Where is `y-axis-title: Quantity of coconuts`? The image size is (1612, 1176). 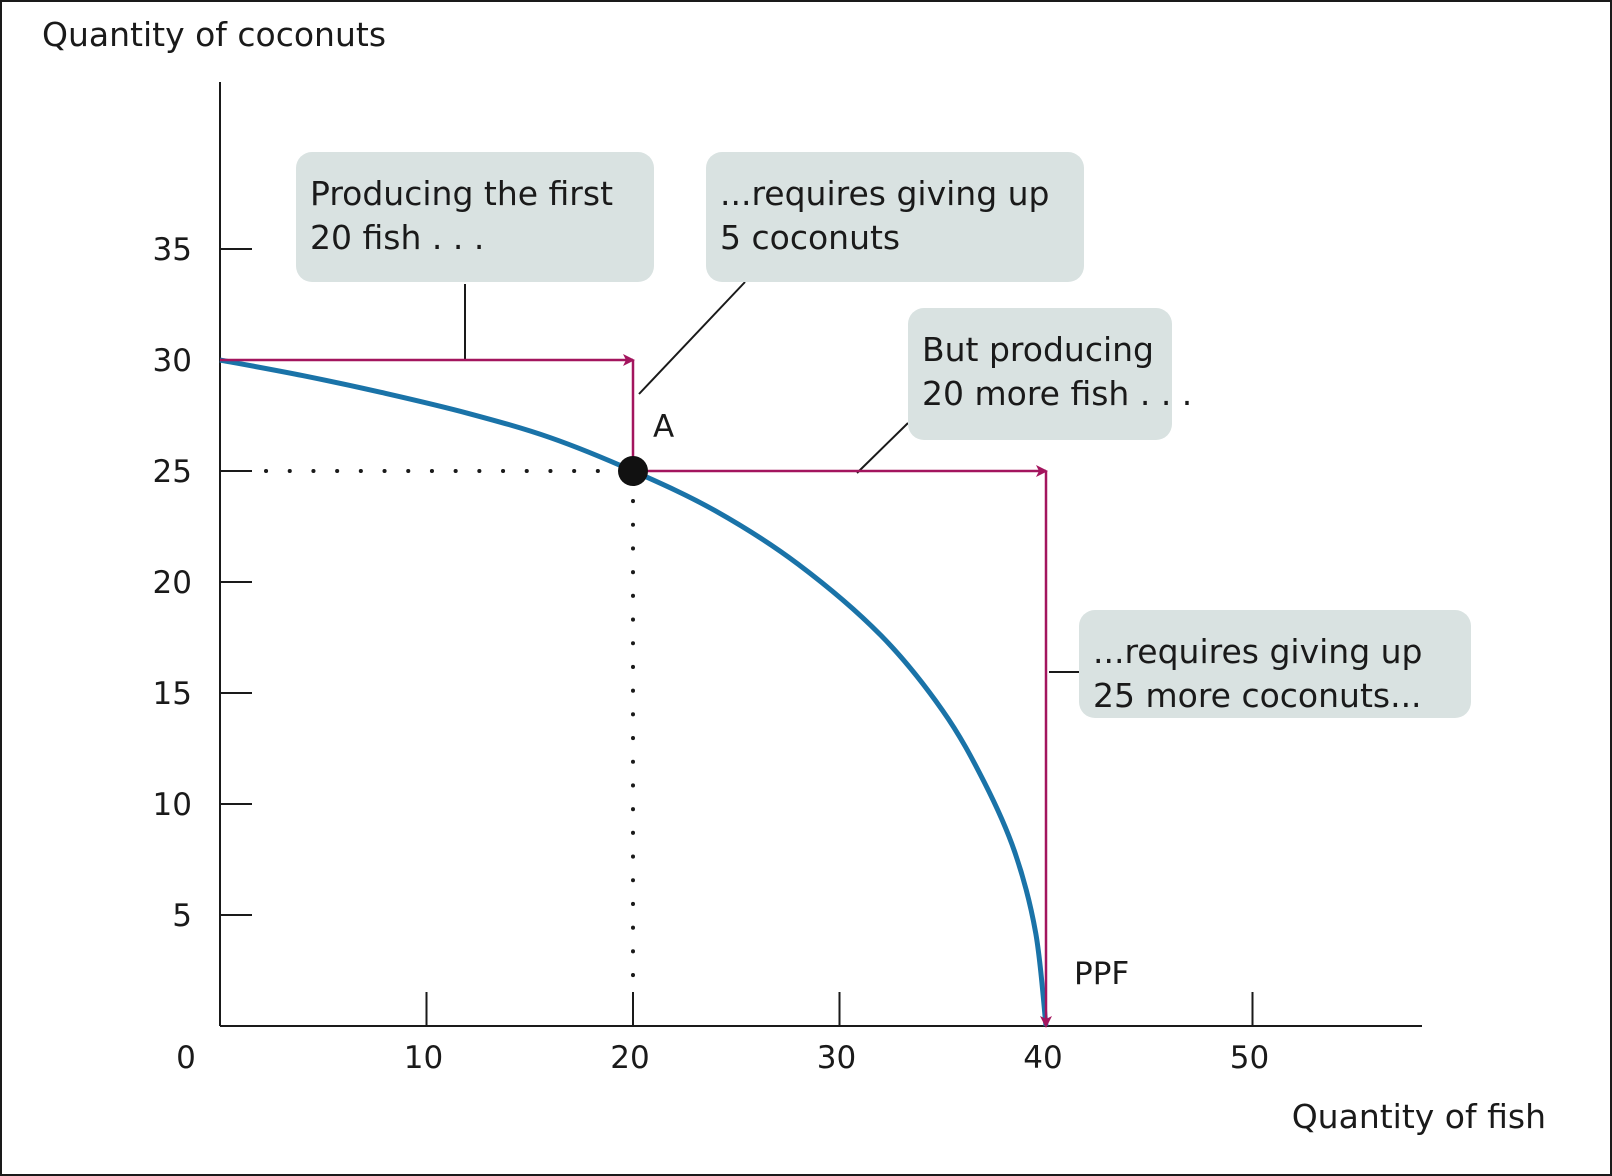 y-axis-title: Quantity of coconuts is located at coordinates (214, 34).